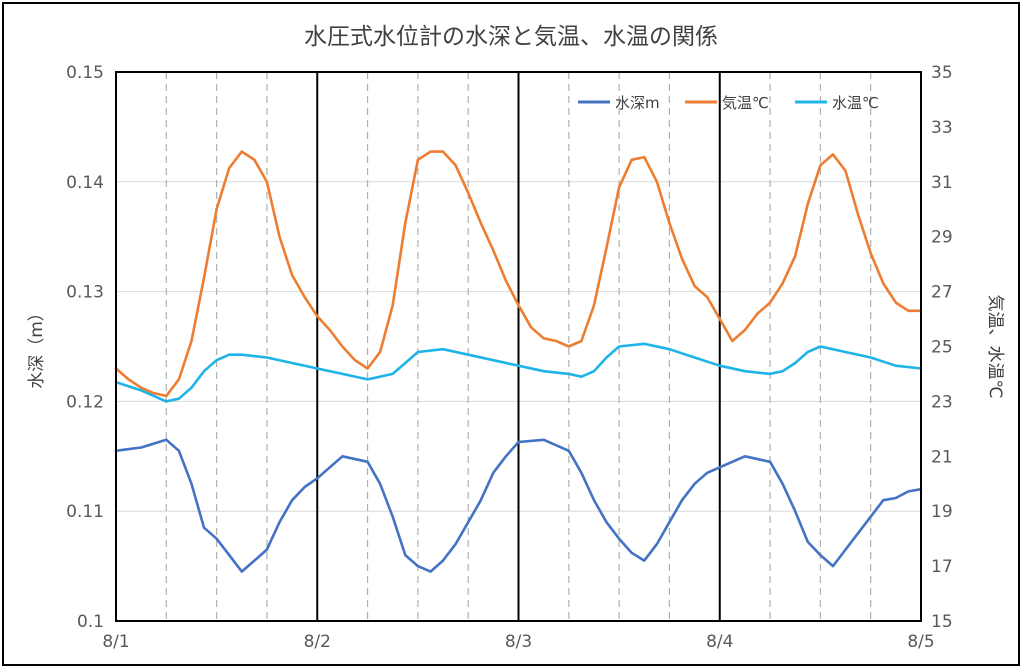  Describe the element at coordinates (90, 622) in the screenshot. I see `left-tick-label: 0.1` at that location.